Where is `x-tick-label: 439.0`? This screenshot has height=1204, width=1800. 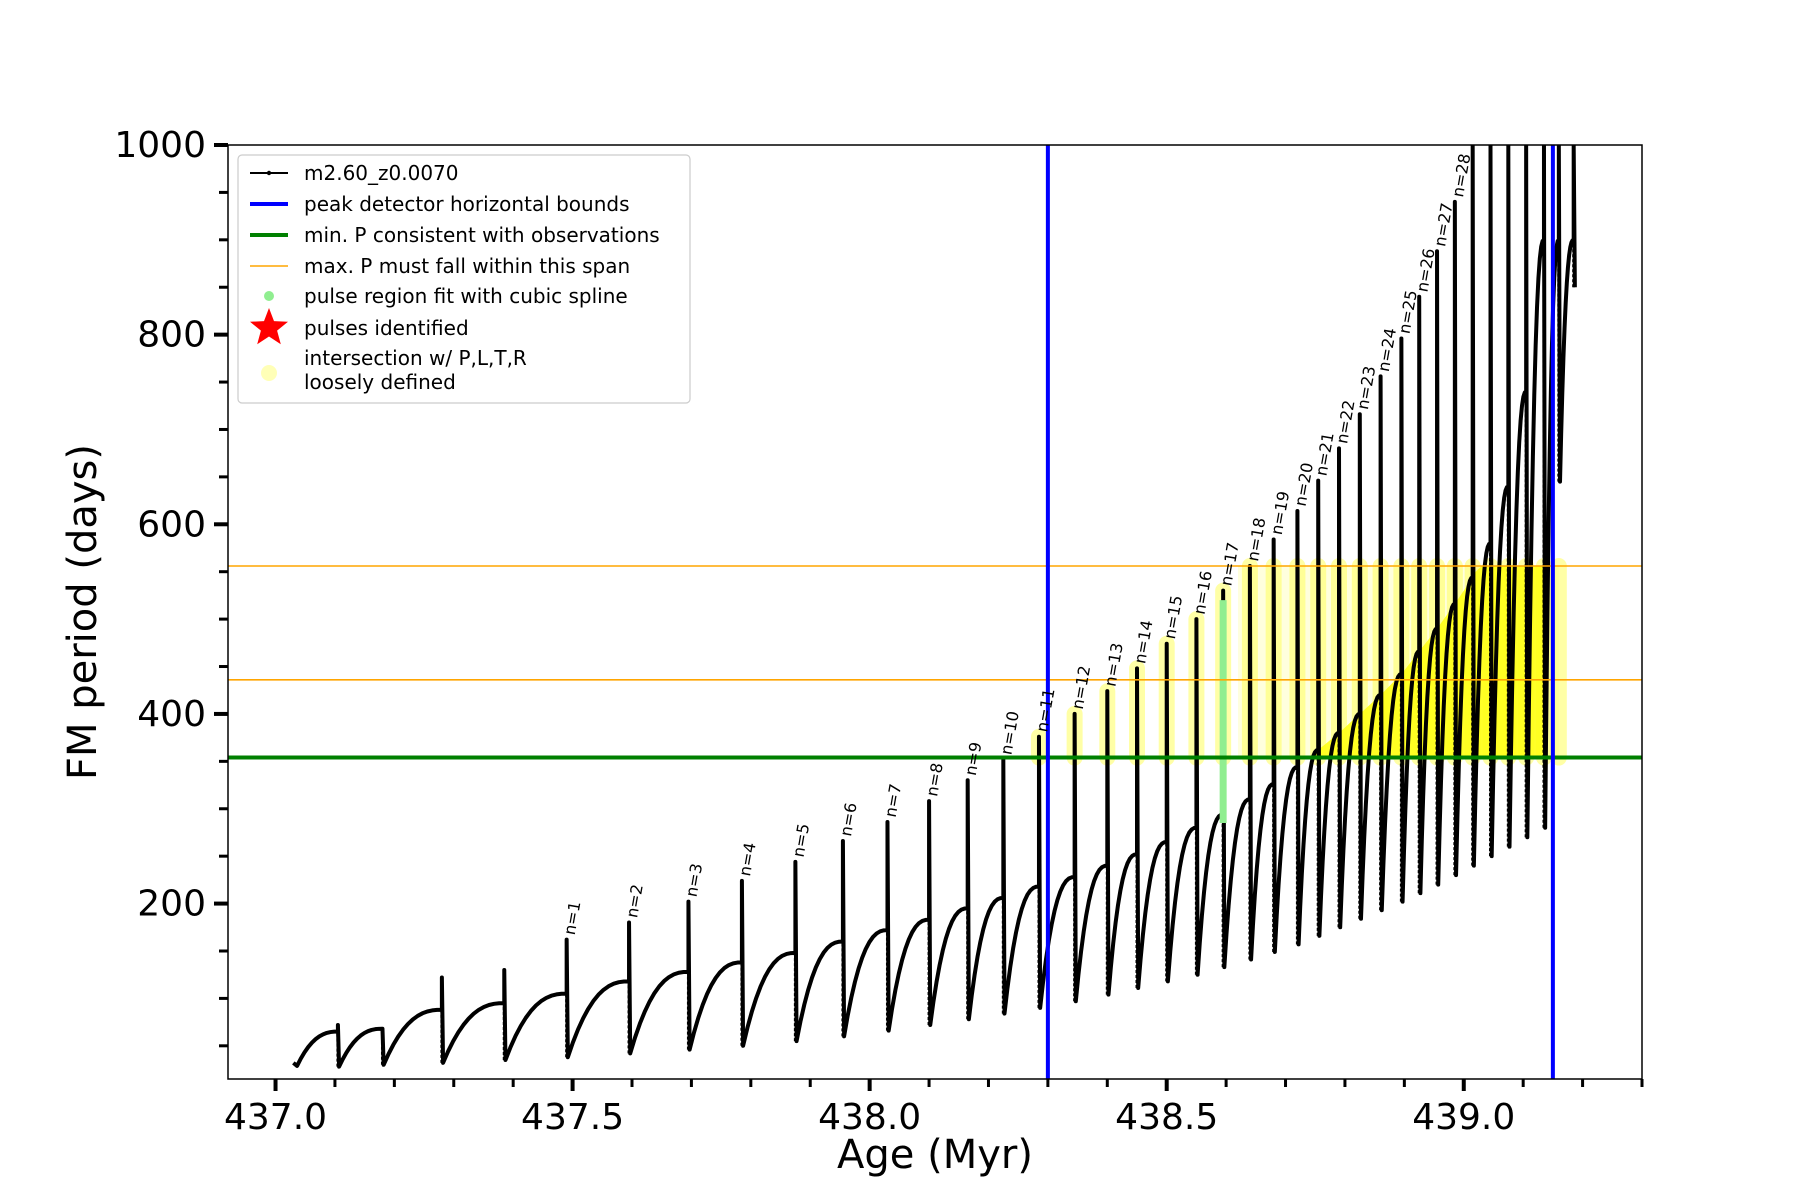 x-tick-label: 439.0 is located at coordinates (1463, 1117).